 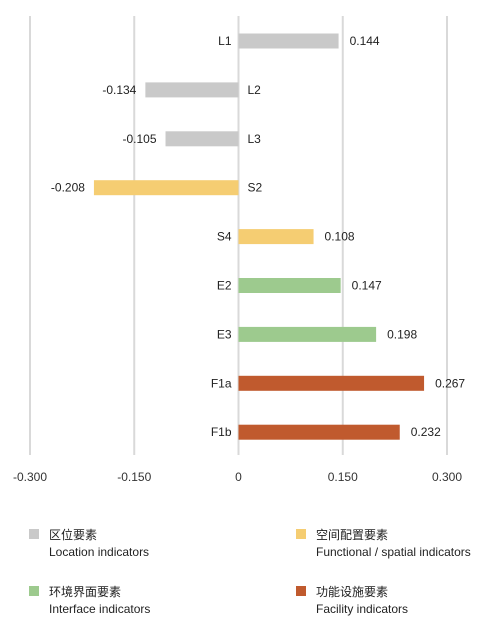 What do you see at coordinates (288, 41) in the screenshot?
I see `bar-l1` at bounding box center [288, 41].